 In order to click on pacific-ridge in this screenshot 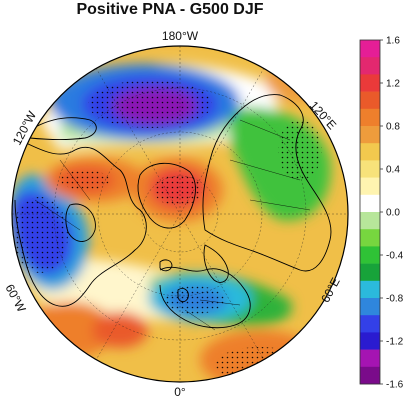, I will do `click(300, 80)`.